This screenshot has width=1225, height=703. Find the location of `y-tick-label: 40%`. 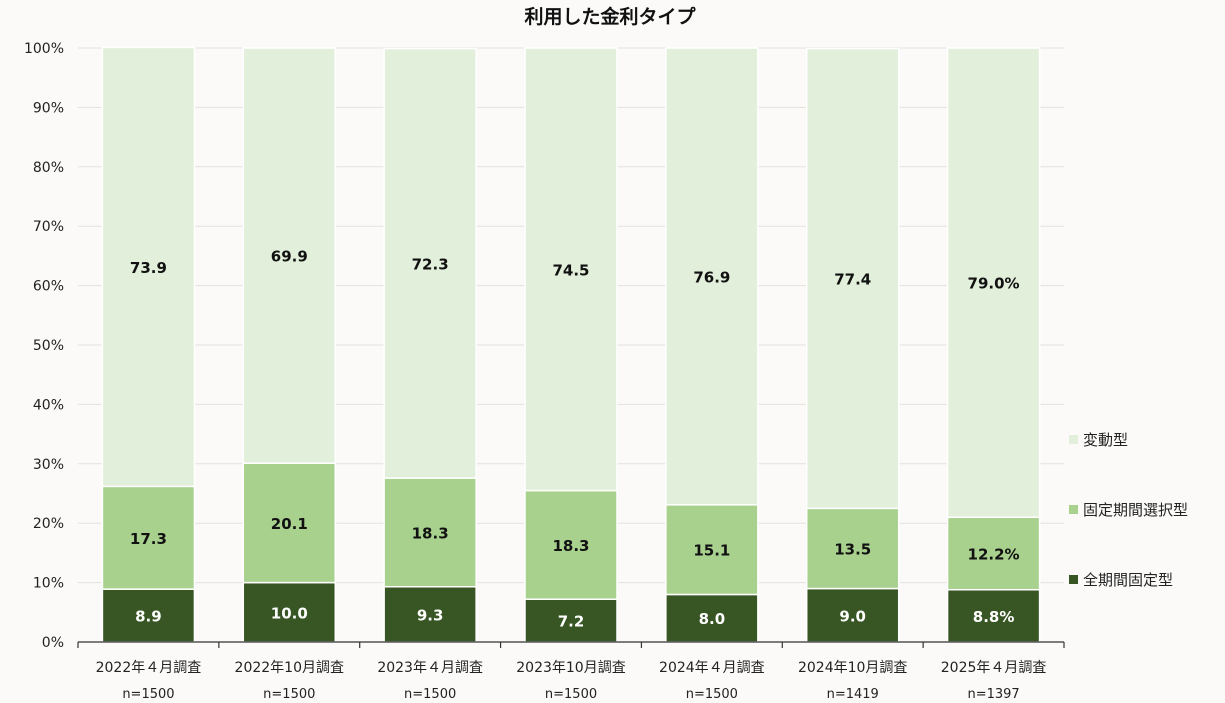

y-tick-label: 40% is located at coordinates (48, 405).